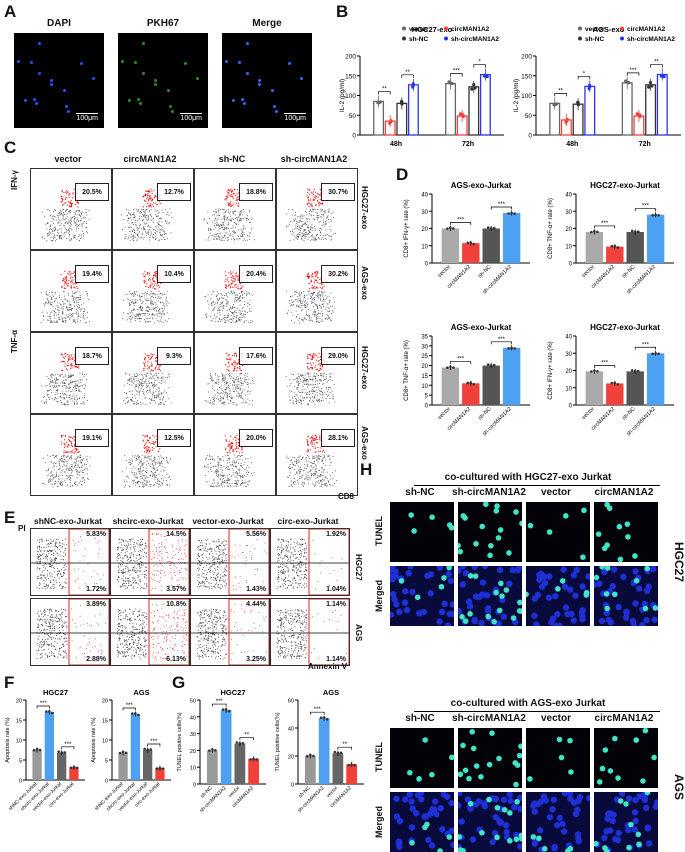 This screenshot has width=685, height=852. I want to click on flow-scatter, so click(153, 373).